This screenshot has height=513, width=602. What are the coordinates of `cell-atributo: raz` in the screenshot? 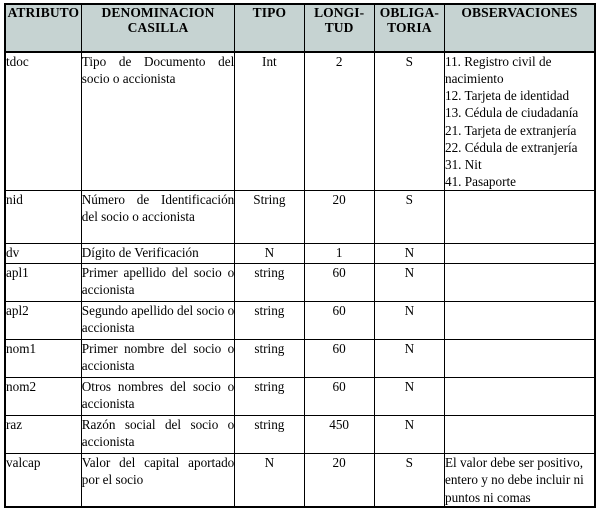 It's located at (43, 435).